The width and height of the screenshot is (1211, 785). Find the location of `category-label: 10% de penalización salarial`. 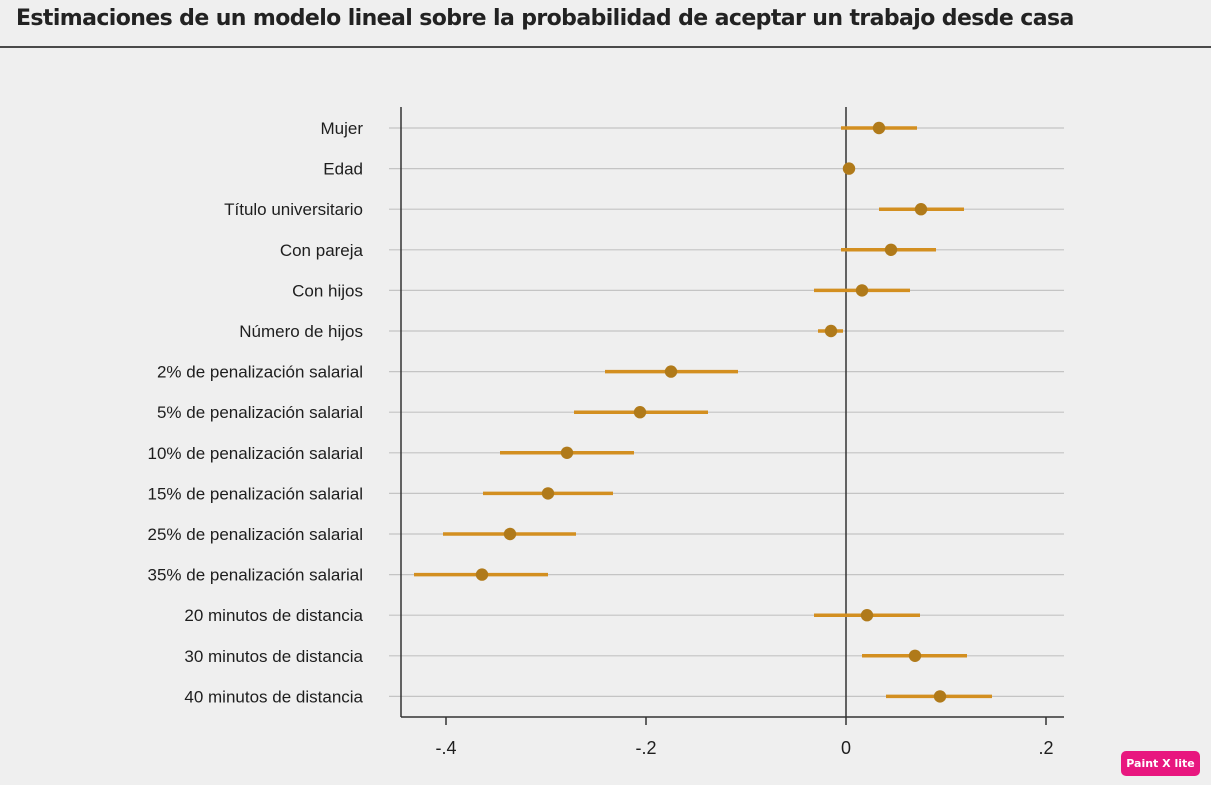

category-label: 10% de penalización salarial is located at coordinates (255, 453).